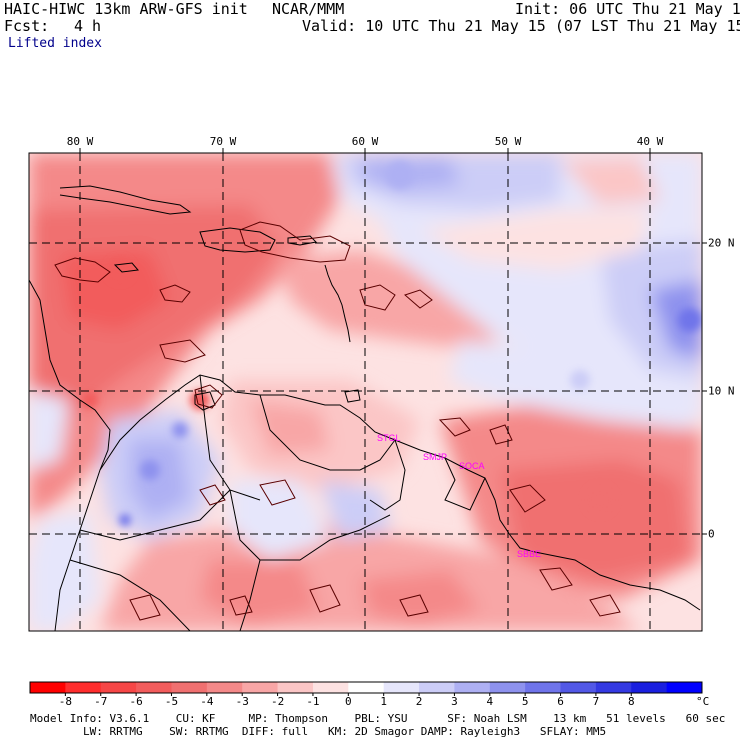 The width and height of the screenshot is (740, 740). What do you see at coordinates (721, 243) in the screenshot?
I see `lat-label-20n: 20 N` at bounding box center [721, 243].